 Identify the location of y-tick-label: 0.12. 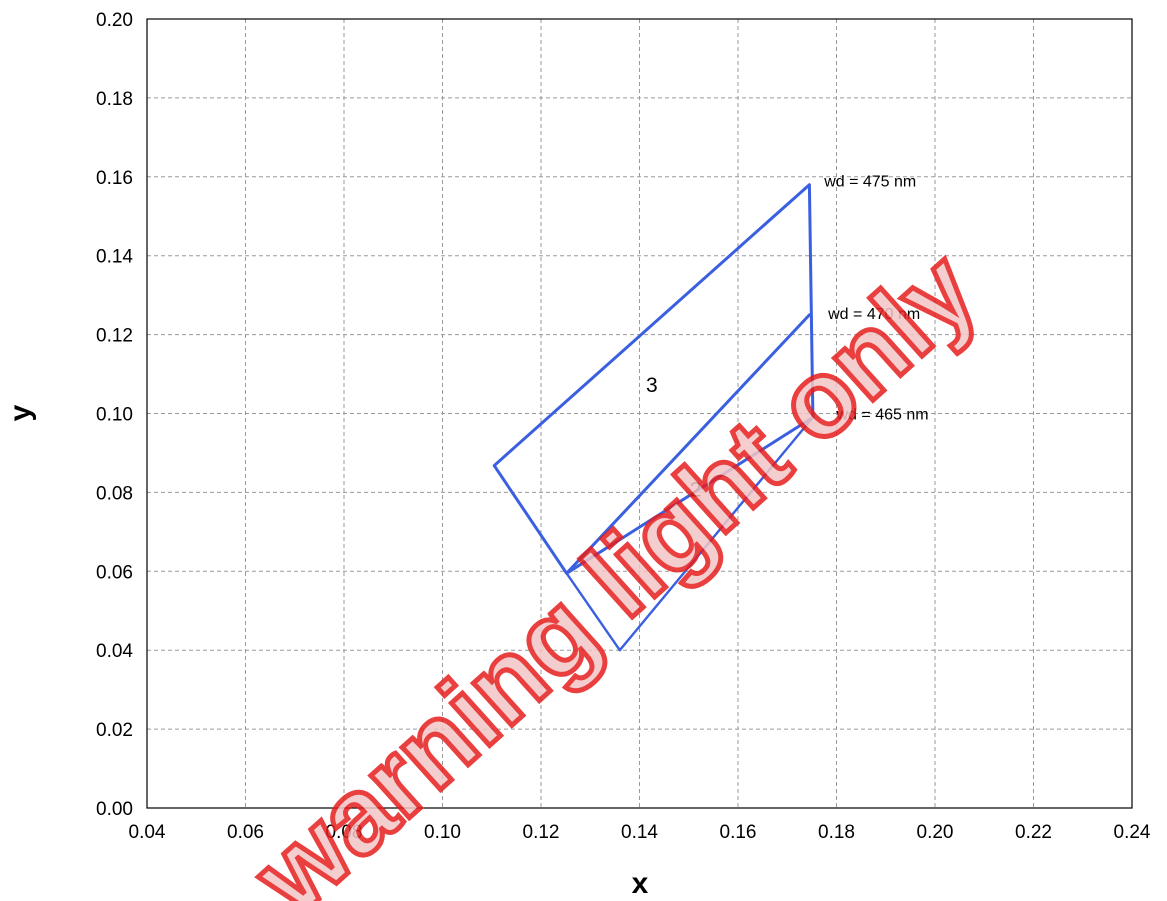
(114, 336).